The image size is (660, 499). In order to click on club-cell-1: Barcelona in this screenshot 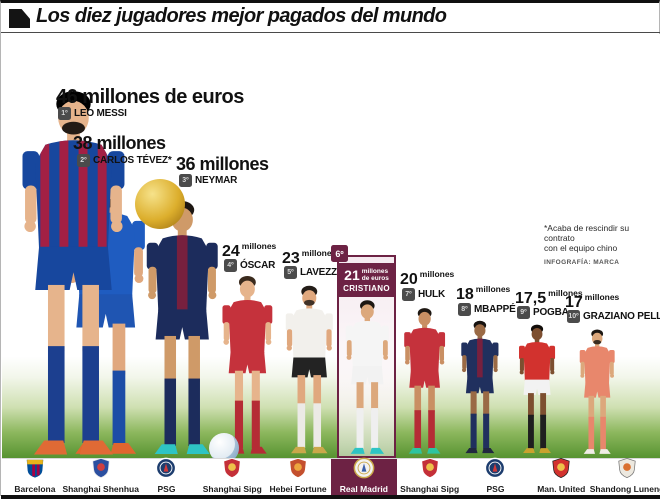, I will do `click(35, 477)`.